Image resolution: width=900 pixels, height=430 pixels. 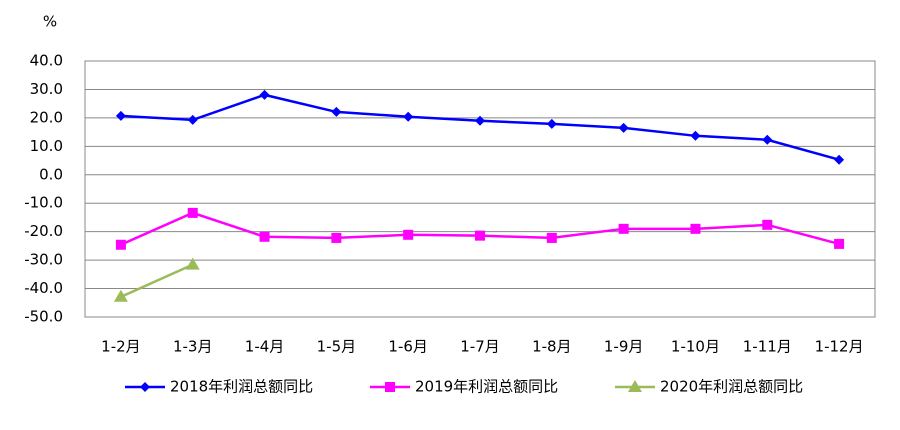 What do you see at coordinates (43, 288) in the screenshot?
I see `y-tick-label: -40.0` at bounding box center [43, 288].